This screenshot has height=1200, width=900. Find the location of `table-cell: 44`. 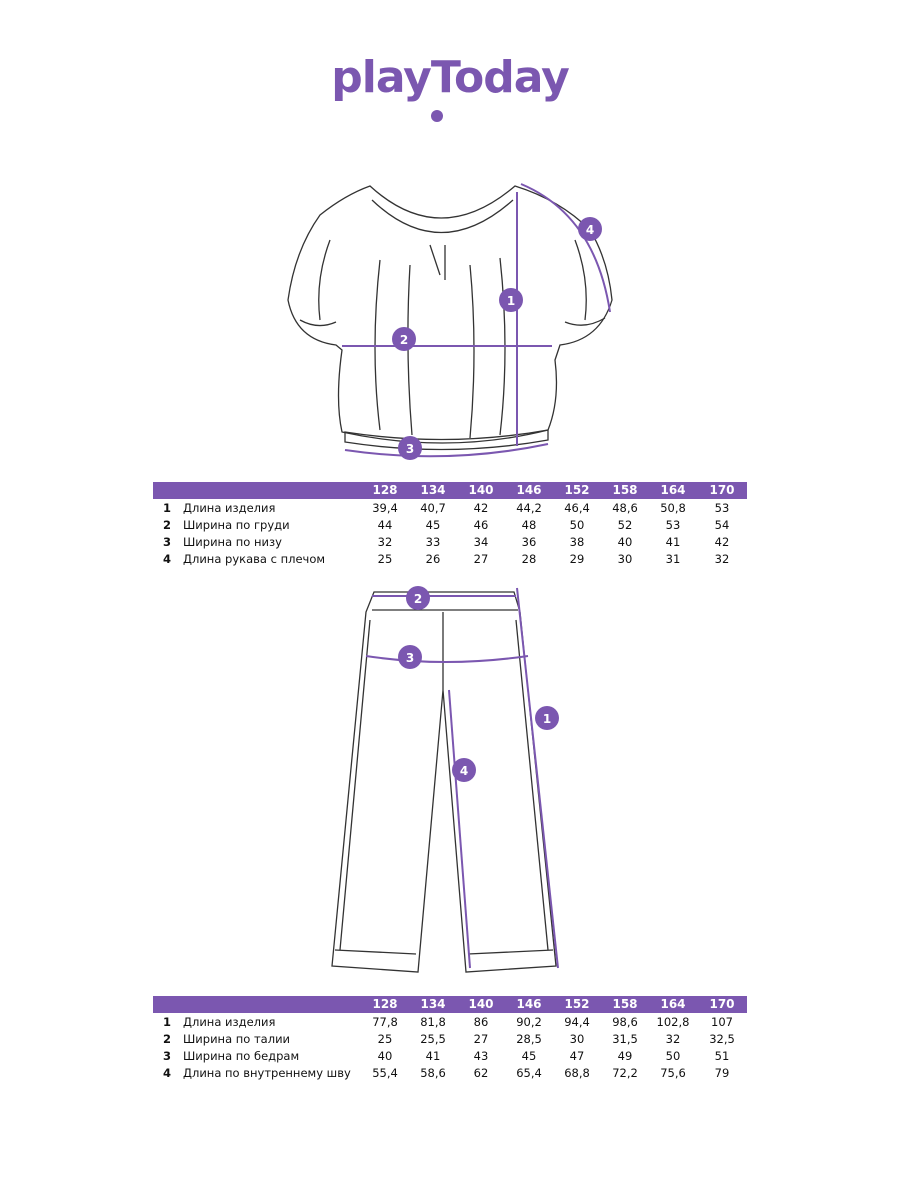

table-cell: 44 is located at coordinates (385, 525).